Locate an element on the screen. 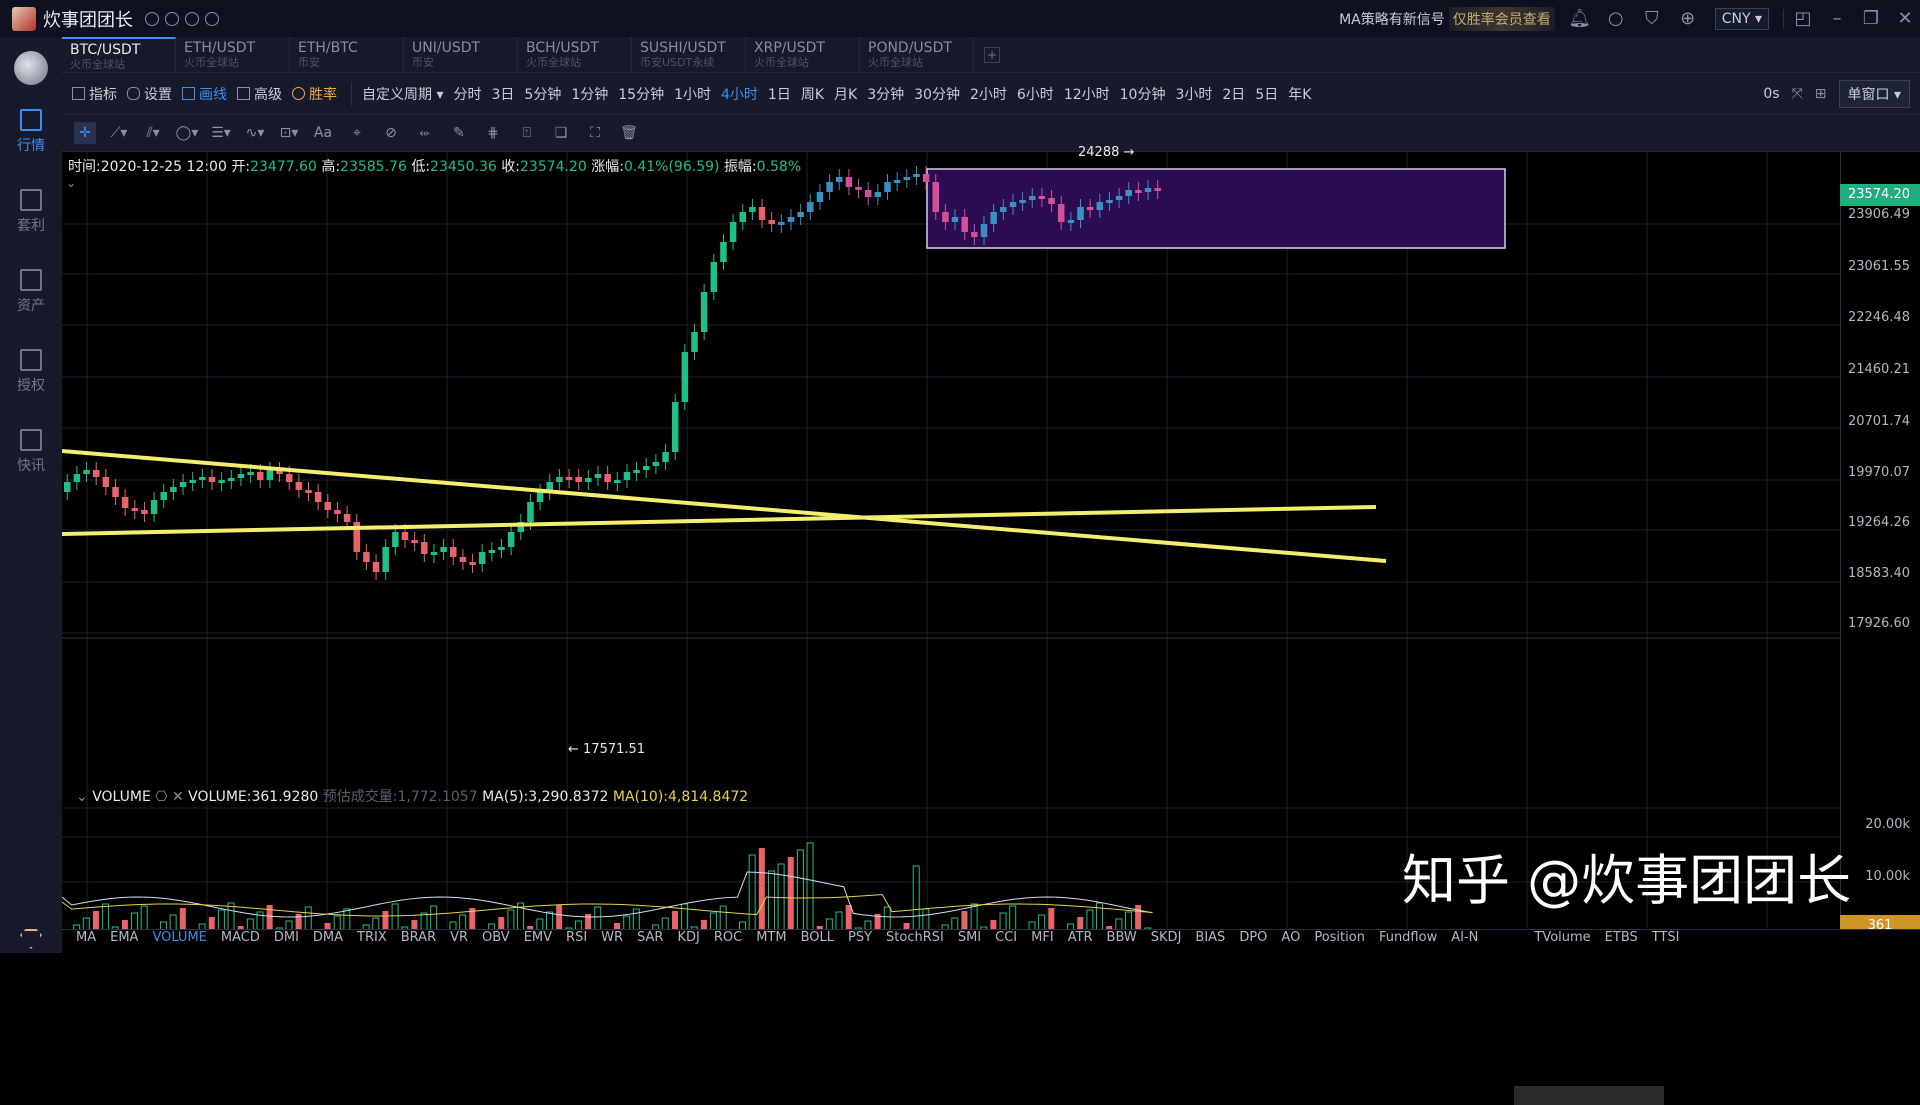  period-月K: 月K is located at coordinates (846, 94).